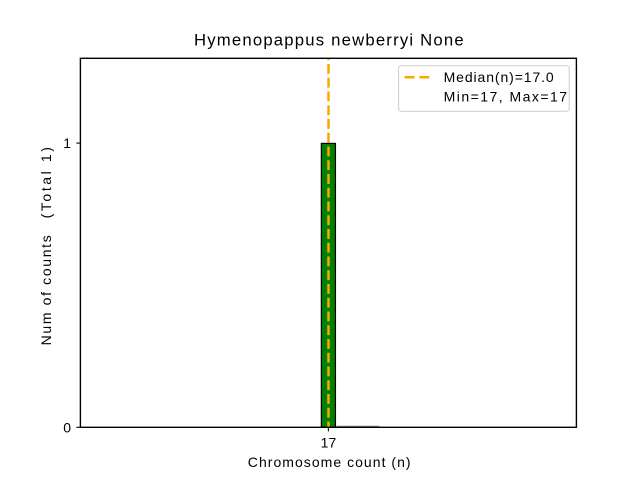 This screenshot has height=480, width=640. What do you see at coordinates (506, 97) in the screenshot?
I see `svg-text: Min=17, Max=17` at bounding box center [506, 97].